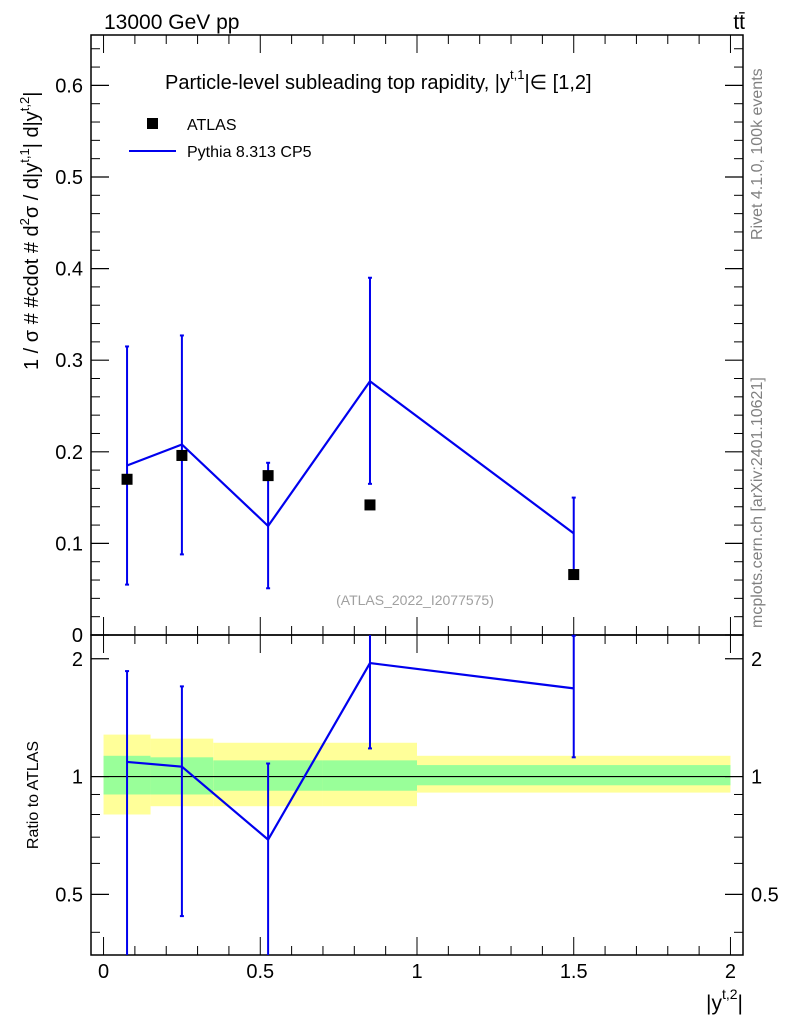  Describe the element at coordinates (756, 660) in the screenshot. I see `ratio-y-tick-label-right: 2` at that location.